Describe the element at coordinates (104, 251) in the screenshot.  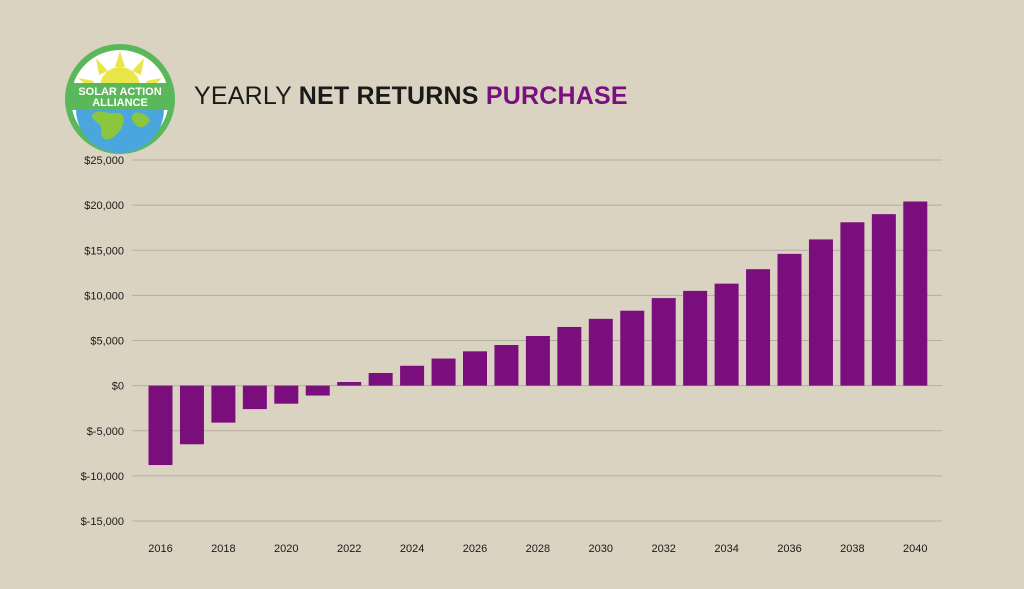
I see `y-tick-label: $15,000` at that location.